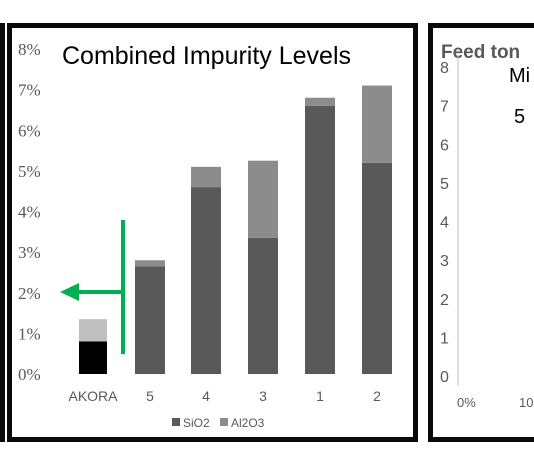  Describe the element at coordinates (444, 184) in the screenshot. I see `y-tick-label: 5` at that location.